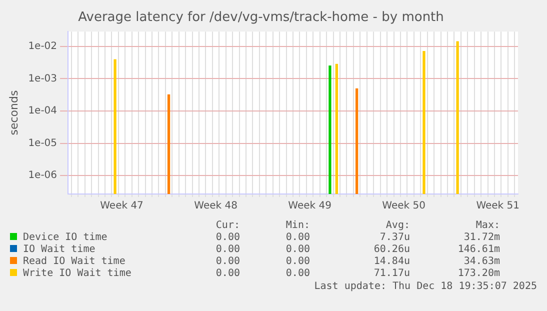 The height and width of the screenshot is (311, 547). I want to click on legend-label: Write IO Wait time, so click(77, 274).